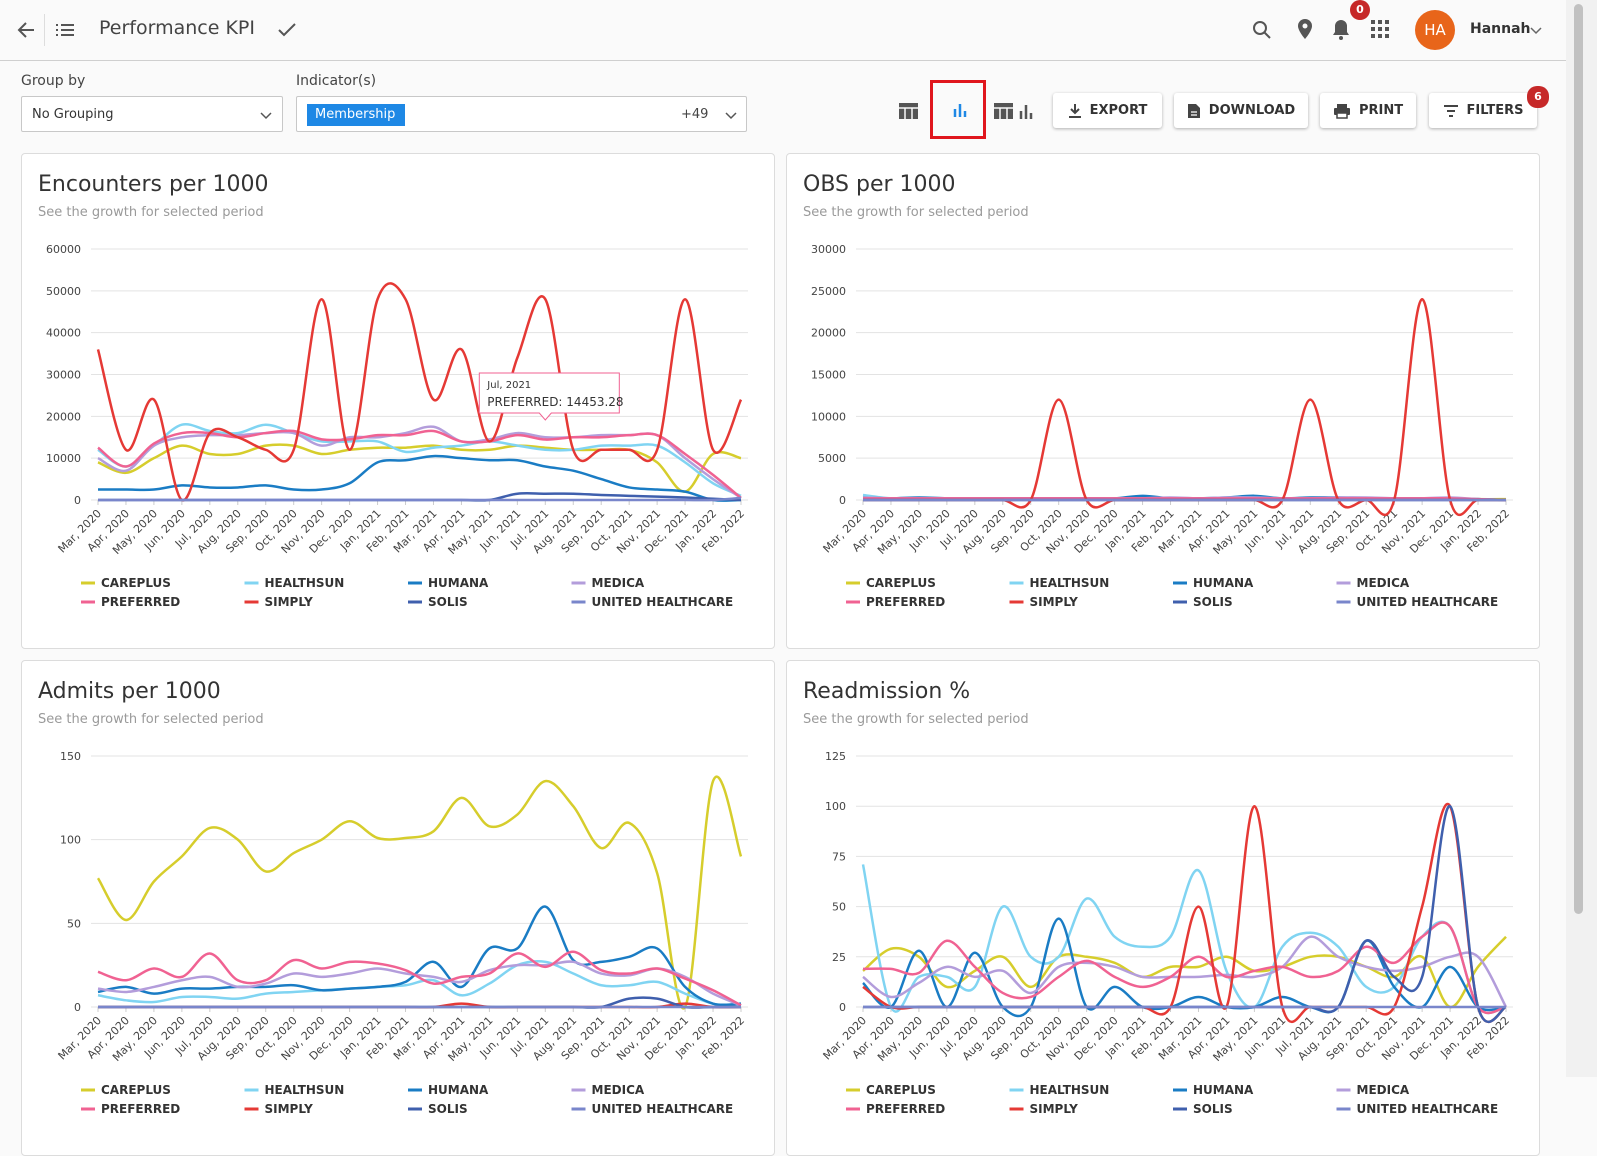 The width and height of the screenshot is (1597, 1156). What do you see at coordinates (152, 114) in the screenshot?
I see `group-by-select: No Grouping` at bounding box center [152, 114].